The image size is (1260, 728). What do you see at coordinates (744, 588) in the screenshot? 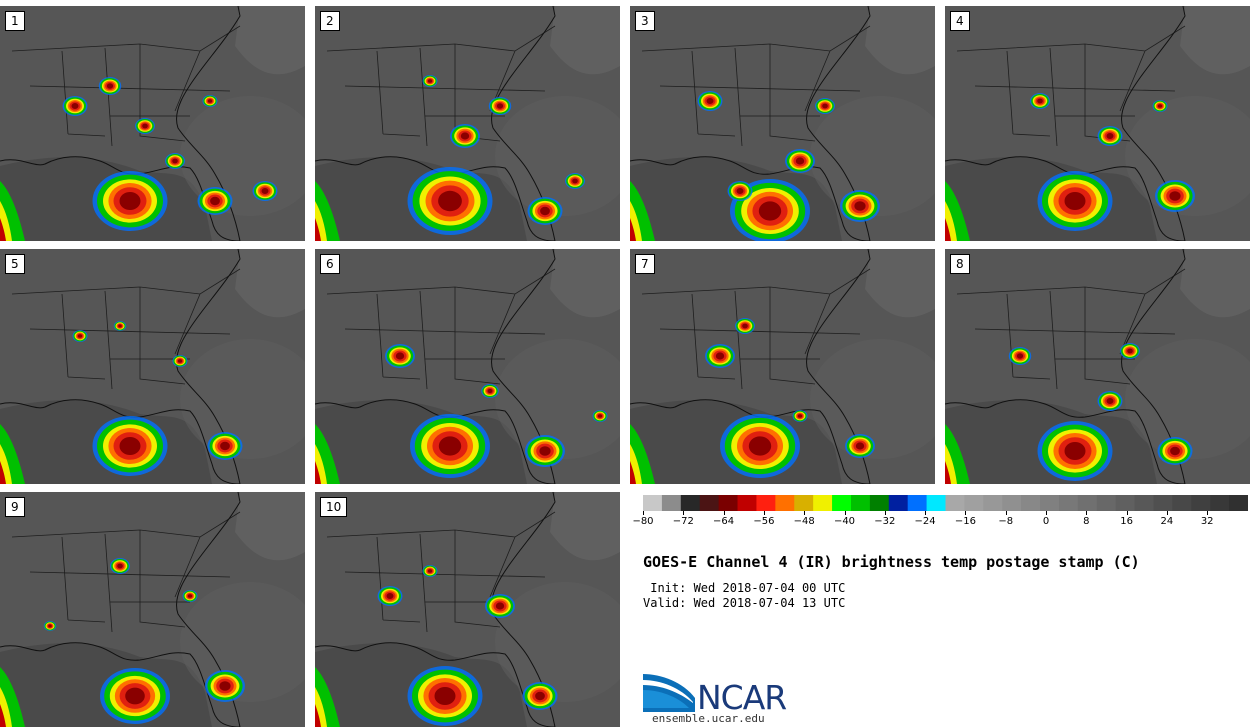
I see `init-time: Init: Wed 2018-07-04 00 UTC` at bounding box center [744, 588].